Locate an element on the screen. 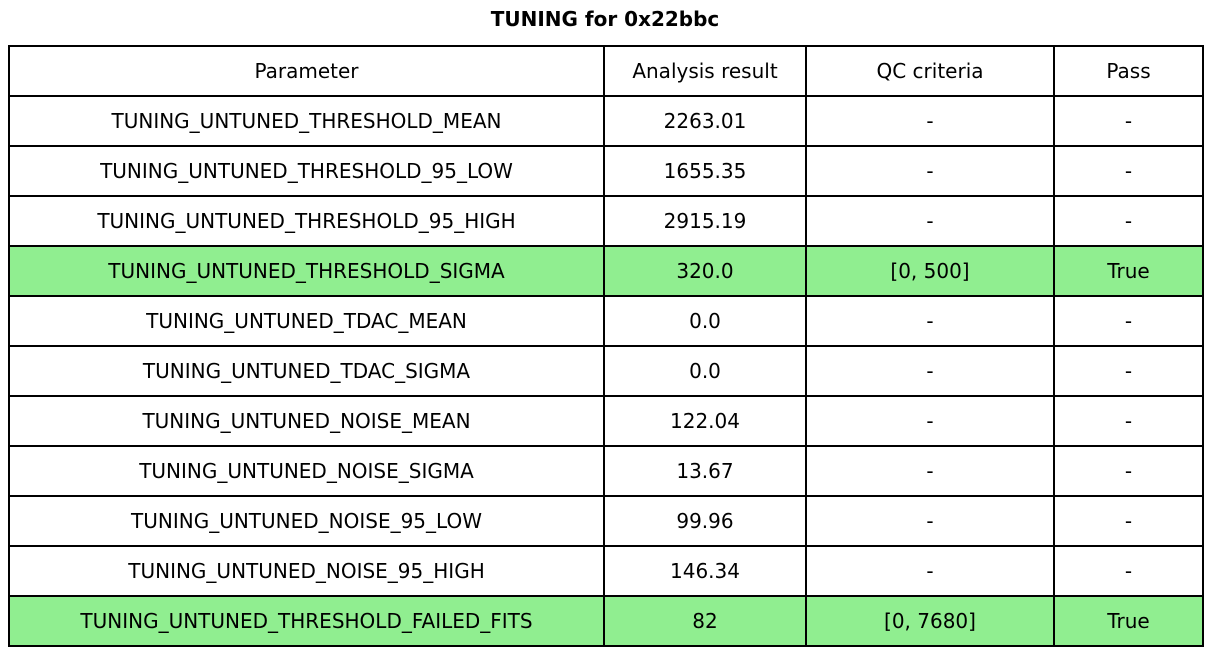  table-row: TUNING_UNTUNED_THRESHOLD_MEAN 2263.01- - is located at coordinates (606, 121).